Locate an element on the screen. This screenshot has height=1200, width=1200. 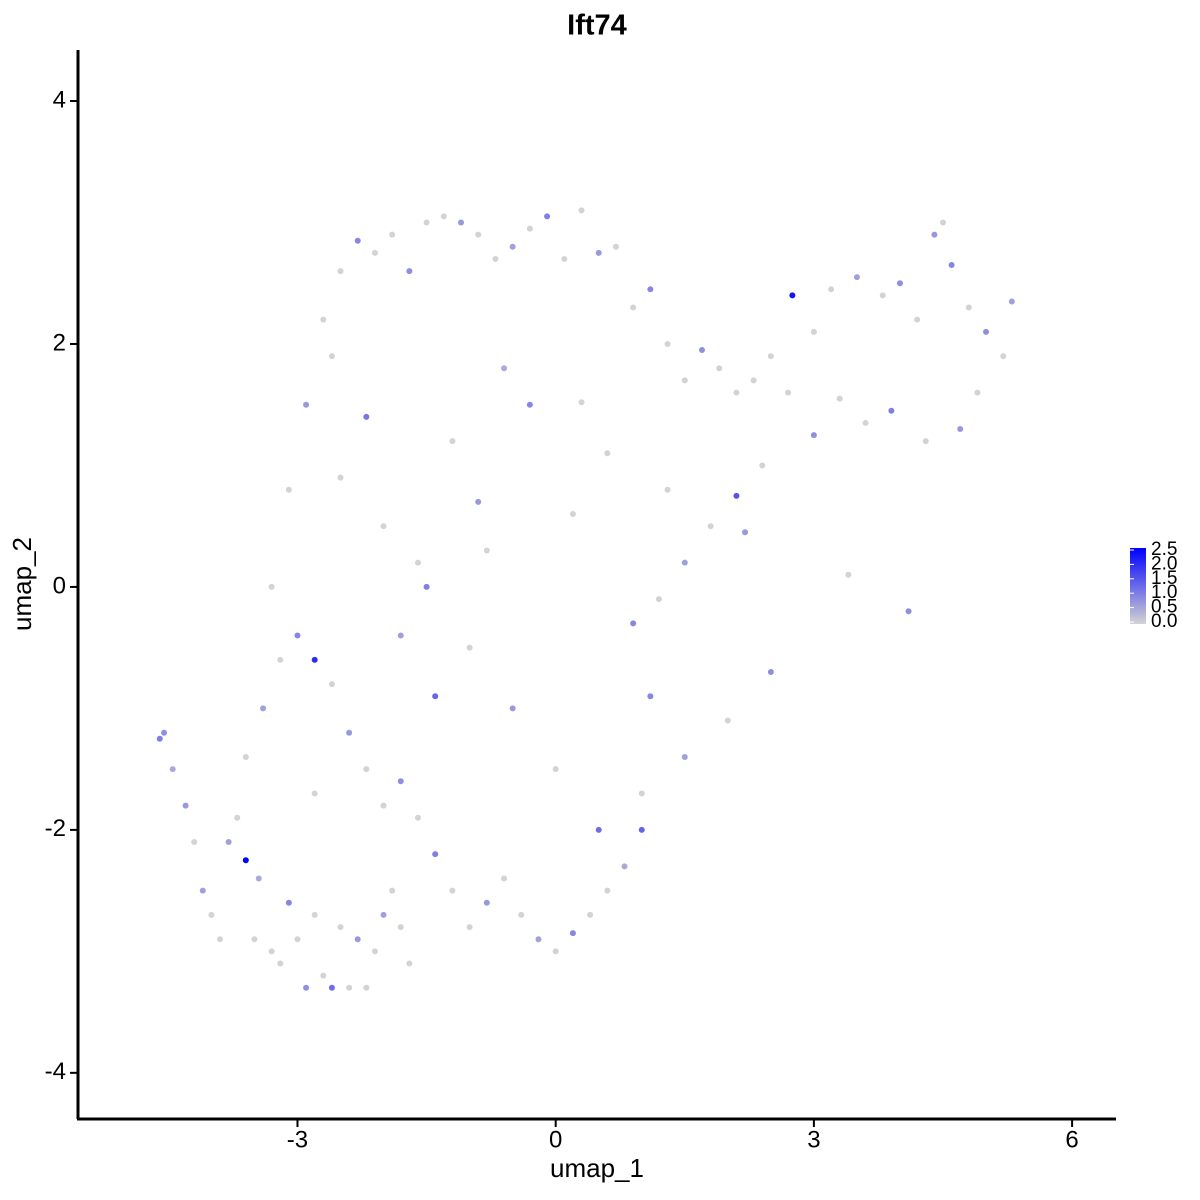
y-tick-label: 2 is located at coordinates (59, 342).